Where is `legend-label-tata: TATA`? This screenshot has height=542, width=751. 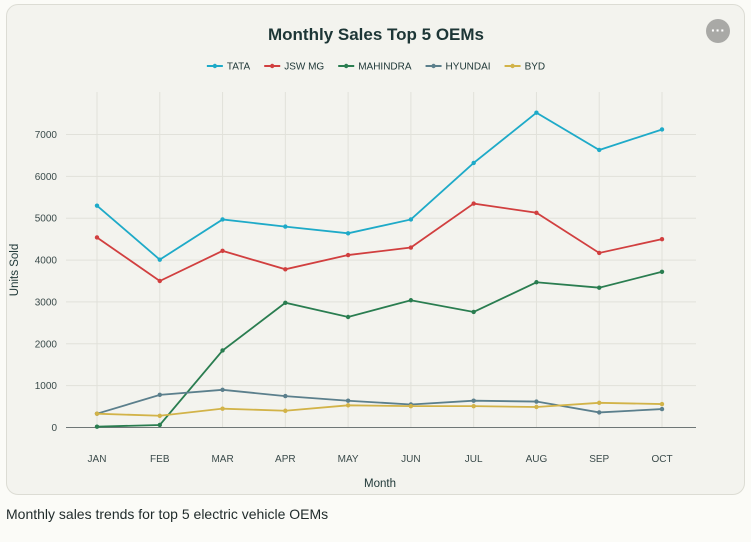 legend-label-tata: TATA is located at coordinates (239, 67).